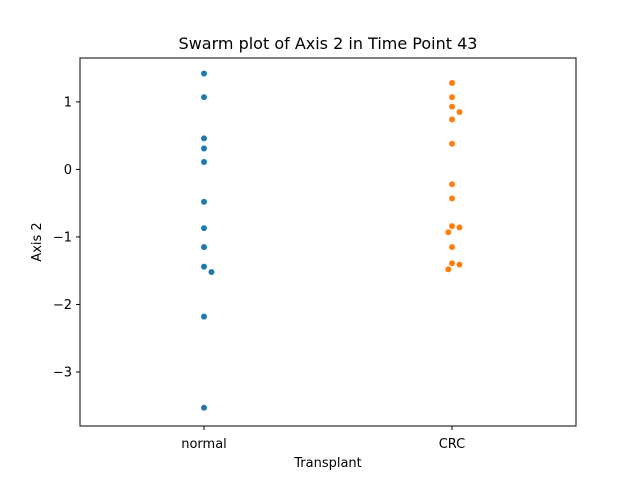 The width and height of the screenshot is (640, 480). Describe the element at coordinates (62, 305) in the screenshot. I see `y-tick-label: −2` at that location.